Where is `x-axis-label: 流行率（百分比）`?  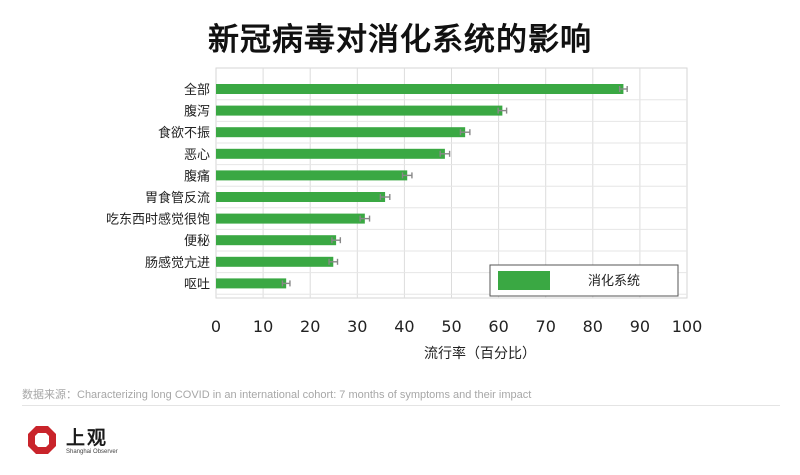 x-axis-label: 流行率（百分比） is located at coordinates (480, 353).